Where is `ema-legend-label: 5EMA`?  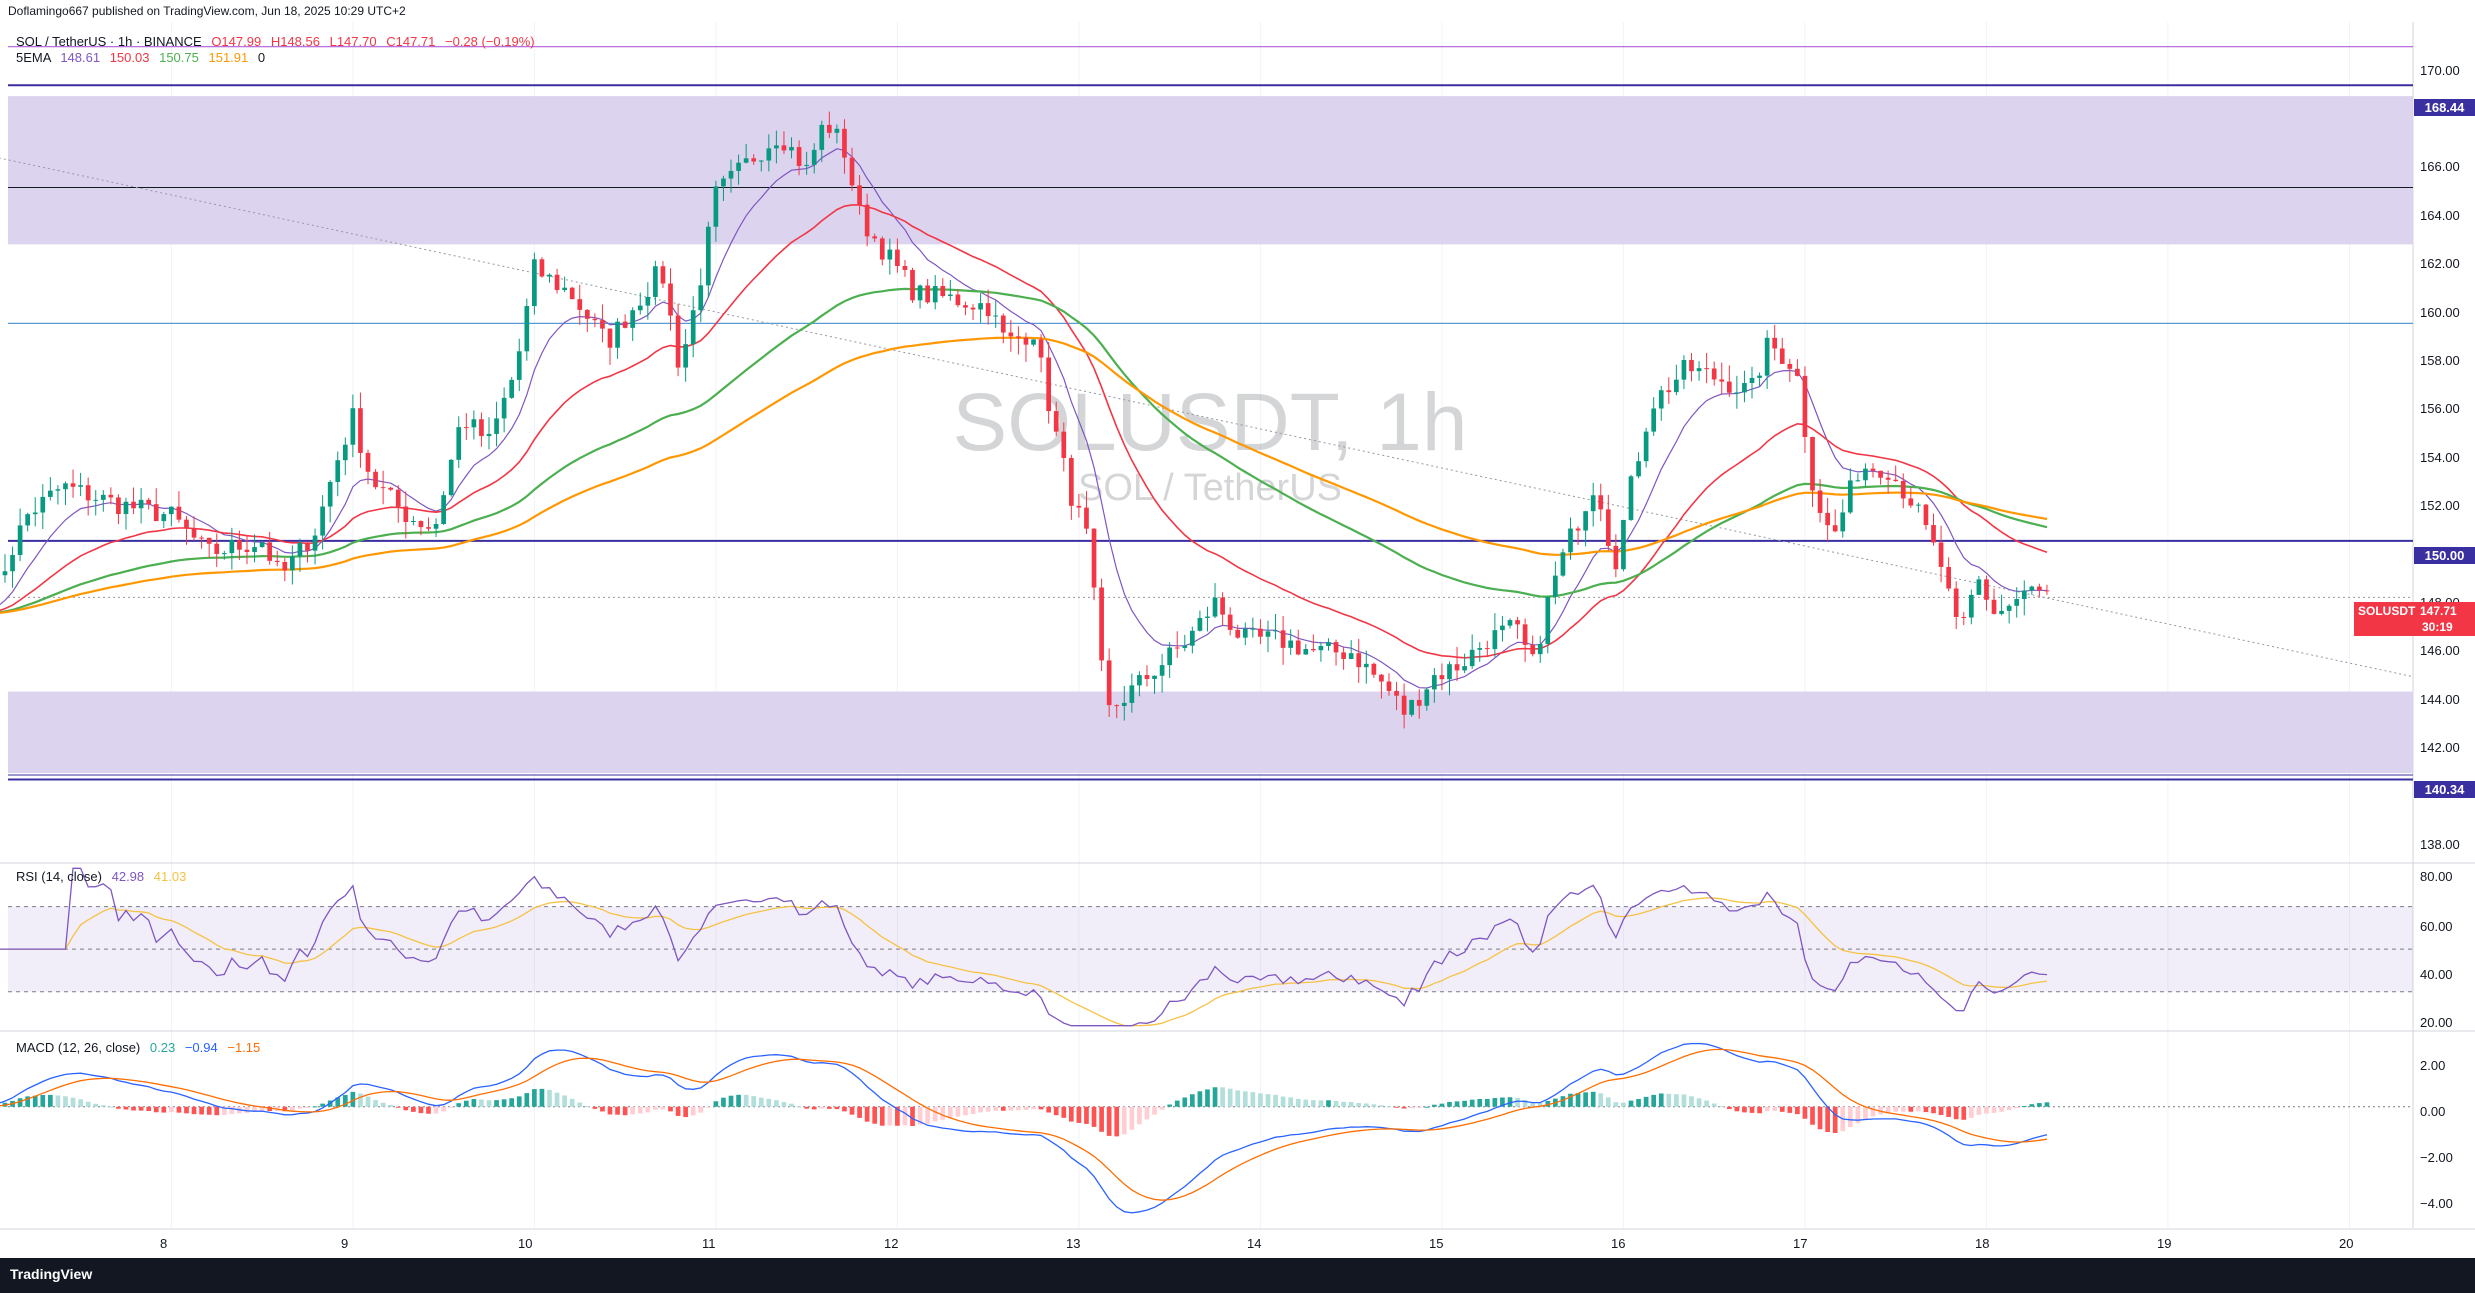 ema-legend-label: 5EMA is located at coordinates (33, 57).